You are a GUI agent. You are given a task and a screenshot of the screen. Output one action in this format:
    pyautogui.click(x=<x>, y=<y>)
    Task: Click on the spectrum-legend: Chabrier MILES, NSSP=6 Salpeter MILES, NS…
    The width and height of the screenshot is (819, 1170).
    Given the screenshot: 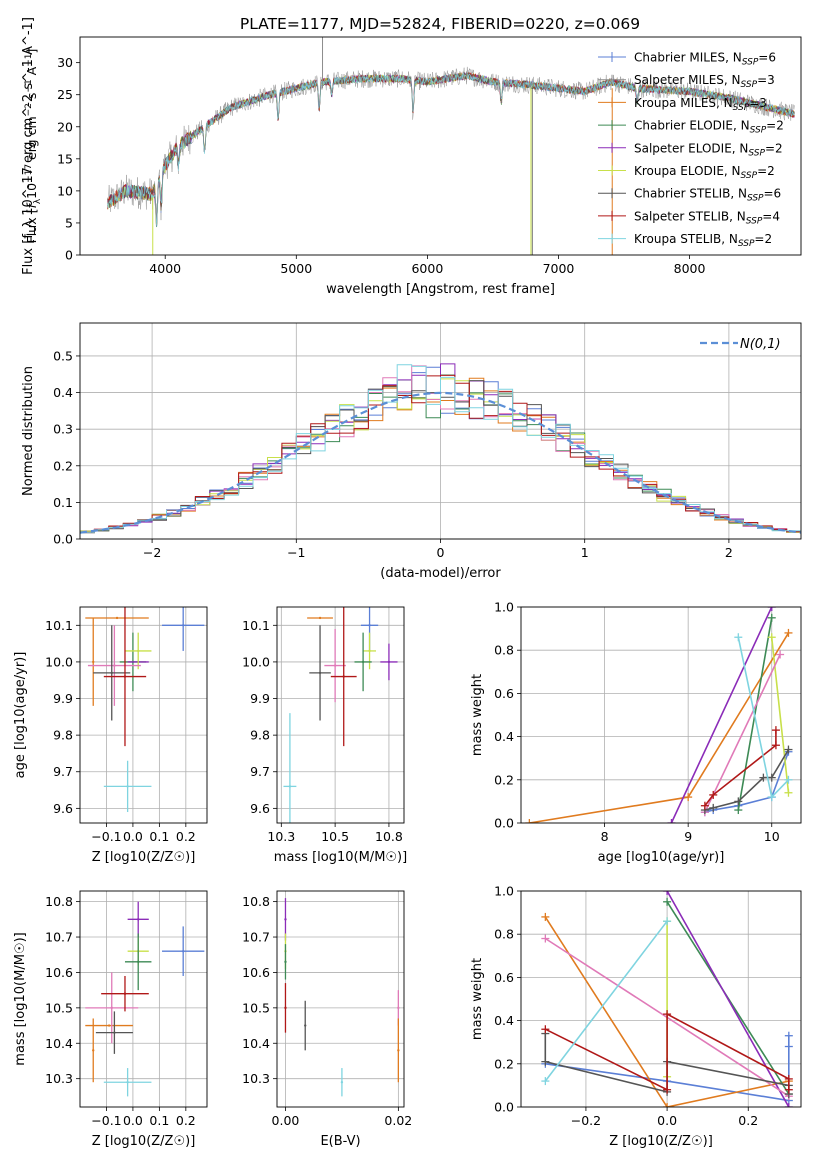 What is the action you would take?
    pyautogui.click(x=691, y=150)
    